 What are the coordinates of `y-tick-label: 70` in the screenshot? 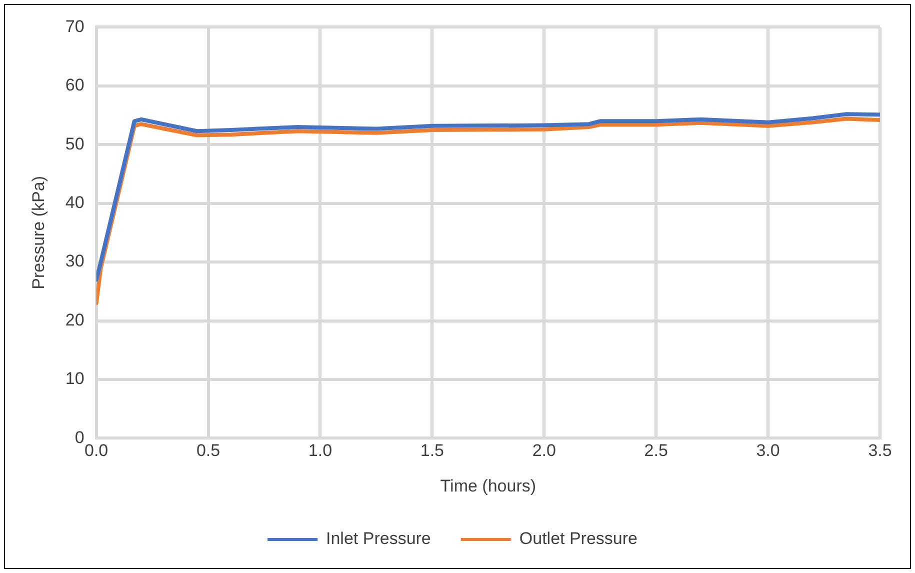 It's located at (74, 26).